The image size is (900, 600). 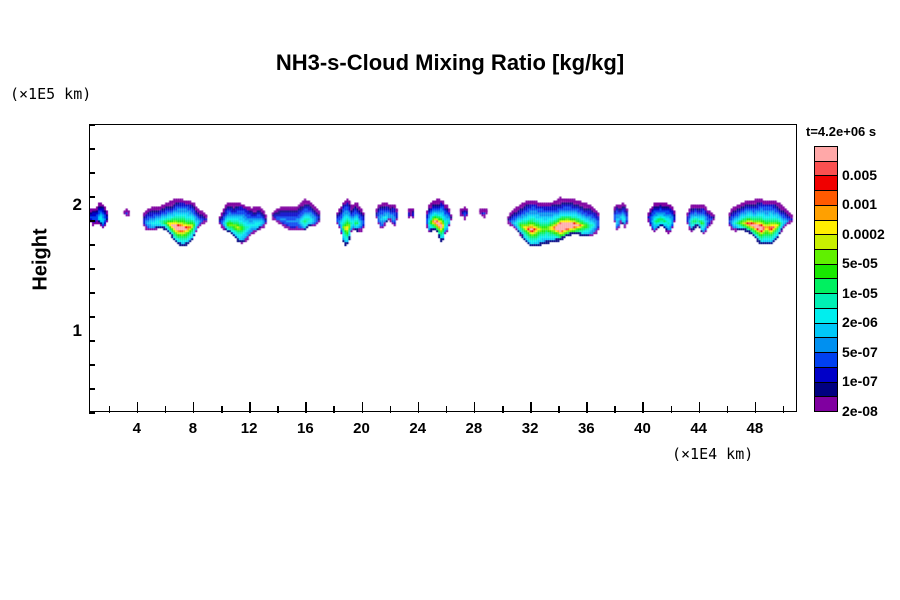 I want to click on colorbar-label: 5e-05, so click(x=860, y=263).